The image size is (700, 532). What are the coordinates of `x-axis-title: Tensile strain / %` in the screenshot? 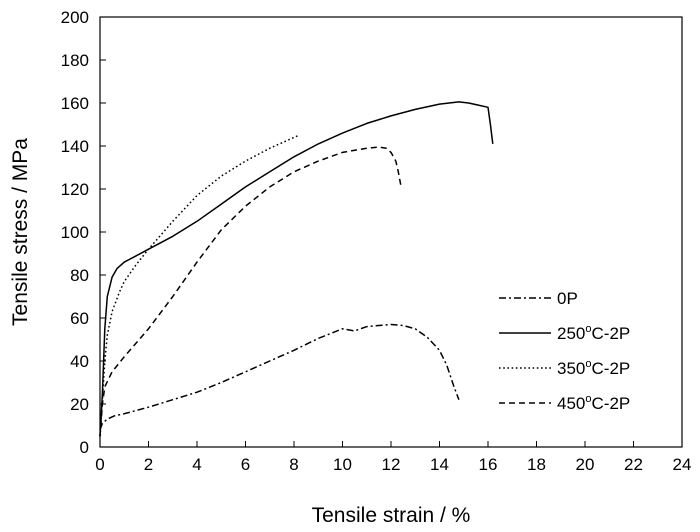 It's located at (391, 515).